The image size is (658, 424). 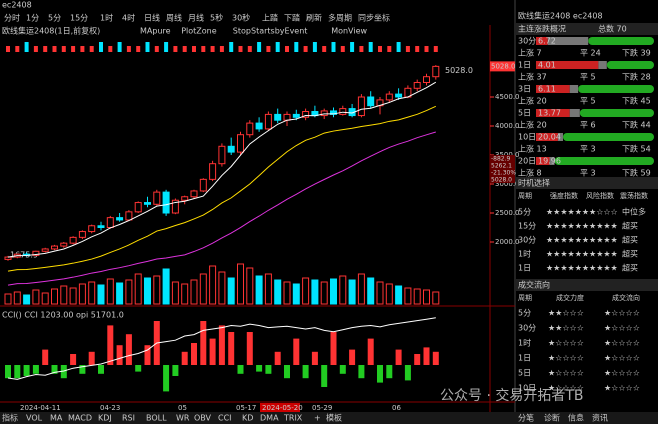 What do you see at coordinates (588, 101) in the screenshot?
I see `flat-count: 平 5` at bounding box center [588, 101].